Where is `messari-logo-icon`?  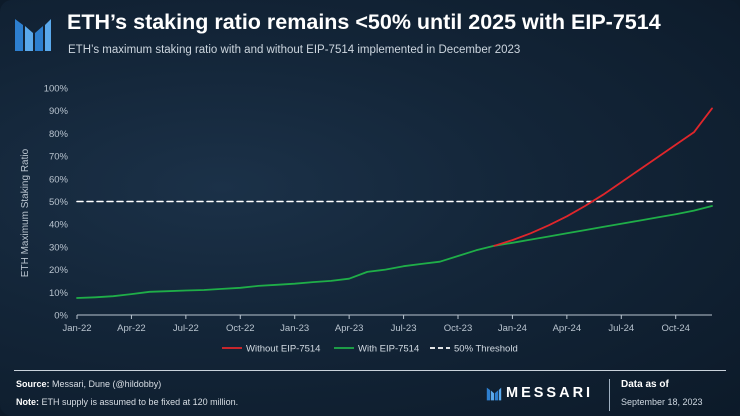
messari-logo-icon is located at coordinates (33, 35).